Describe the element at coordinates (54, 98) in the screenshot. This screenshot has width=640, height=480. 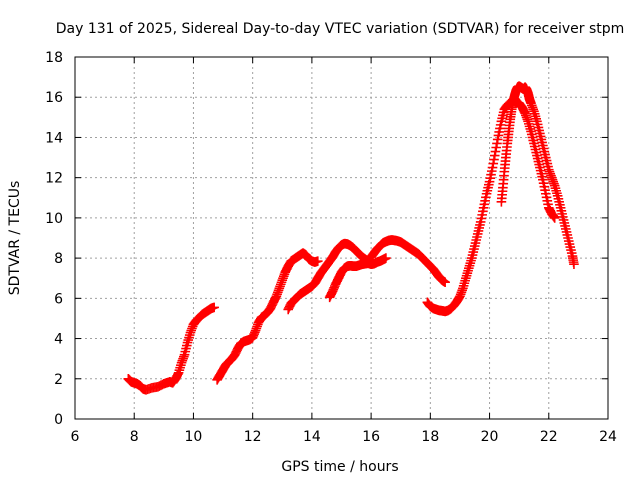
I see `y-tick-label: 16` at that location.